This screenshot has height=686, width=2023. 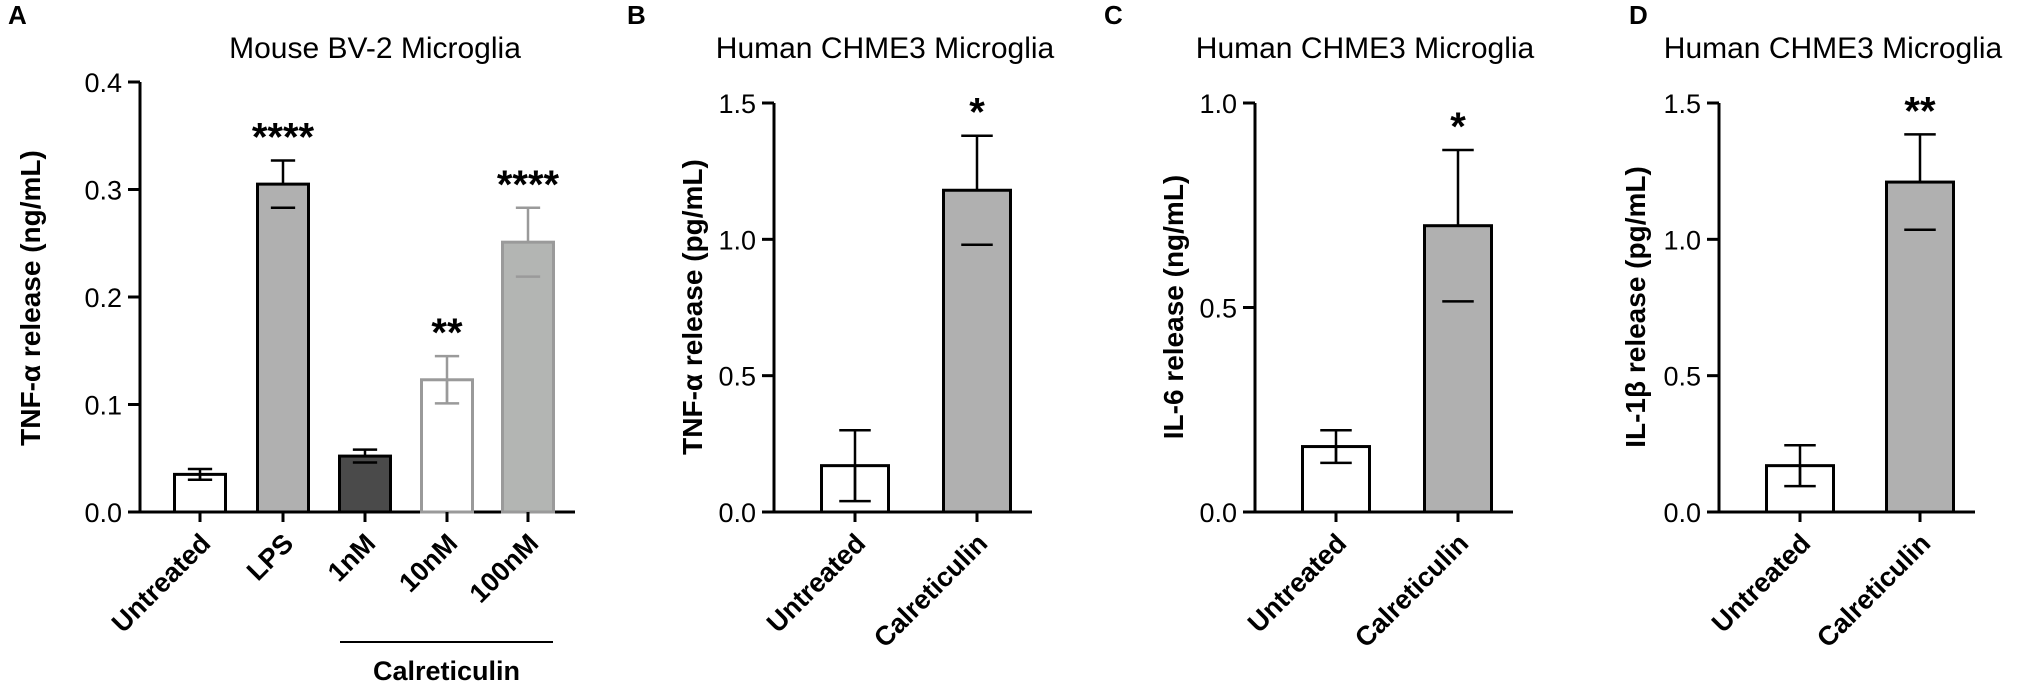 I want to click on category-label: 100nM, so click(x=504, y=568).